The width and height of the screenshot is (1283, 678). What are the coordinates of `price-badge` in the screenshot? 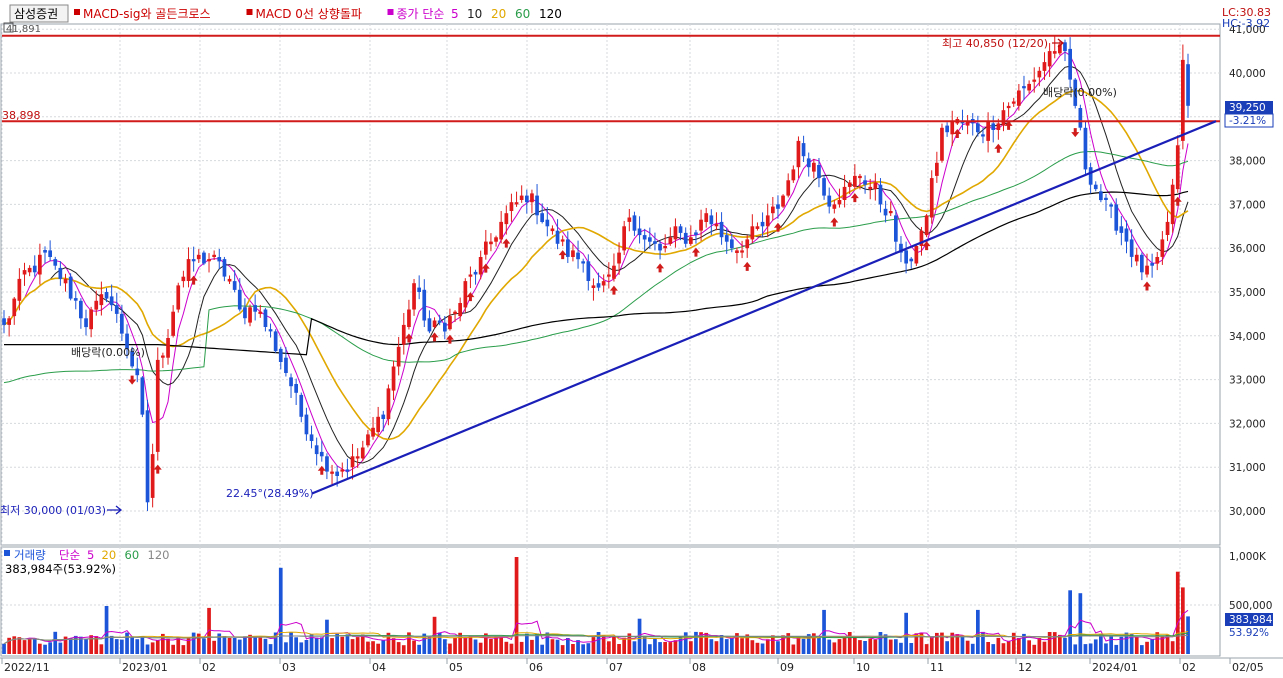 It's located at (1249, 107).